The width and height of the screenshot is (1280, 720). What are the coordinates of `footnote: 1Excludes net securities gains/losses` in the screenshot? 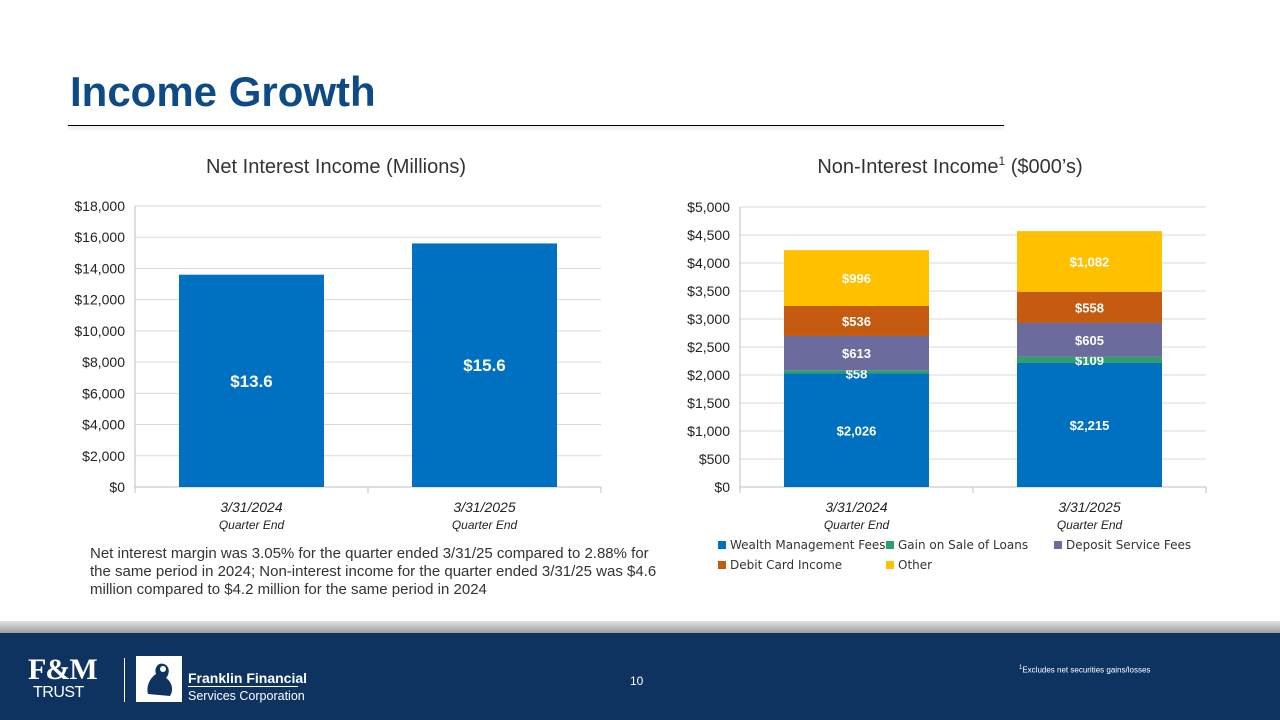 It's located at (1084, 670).